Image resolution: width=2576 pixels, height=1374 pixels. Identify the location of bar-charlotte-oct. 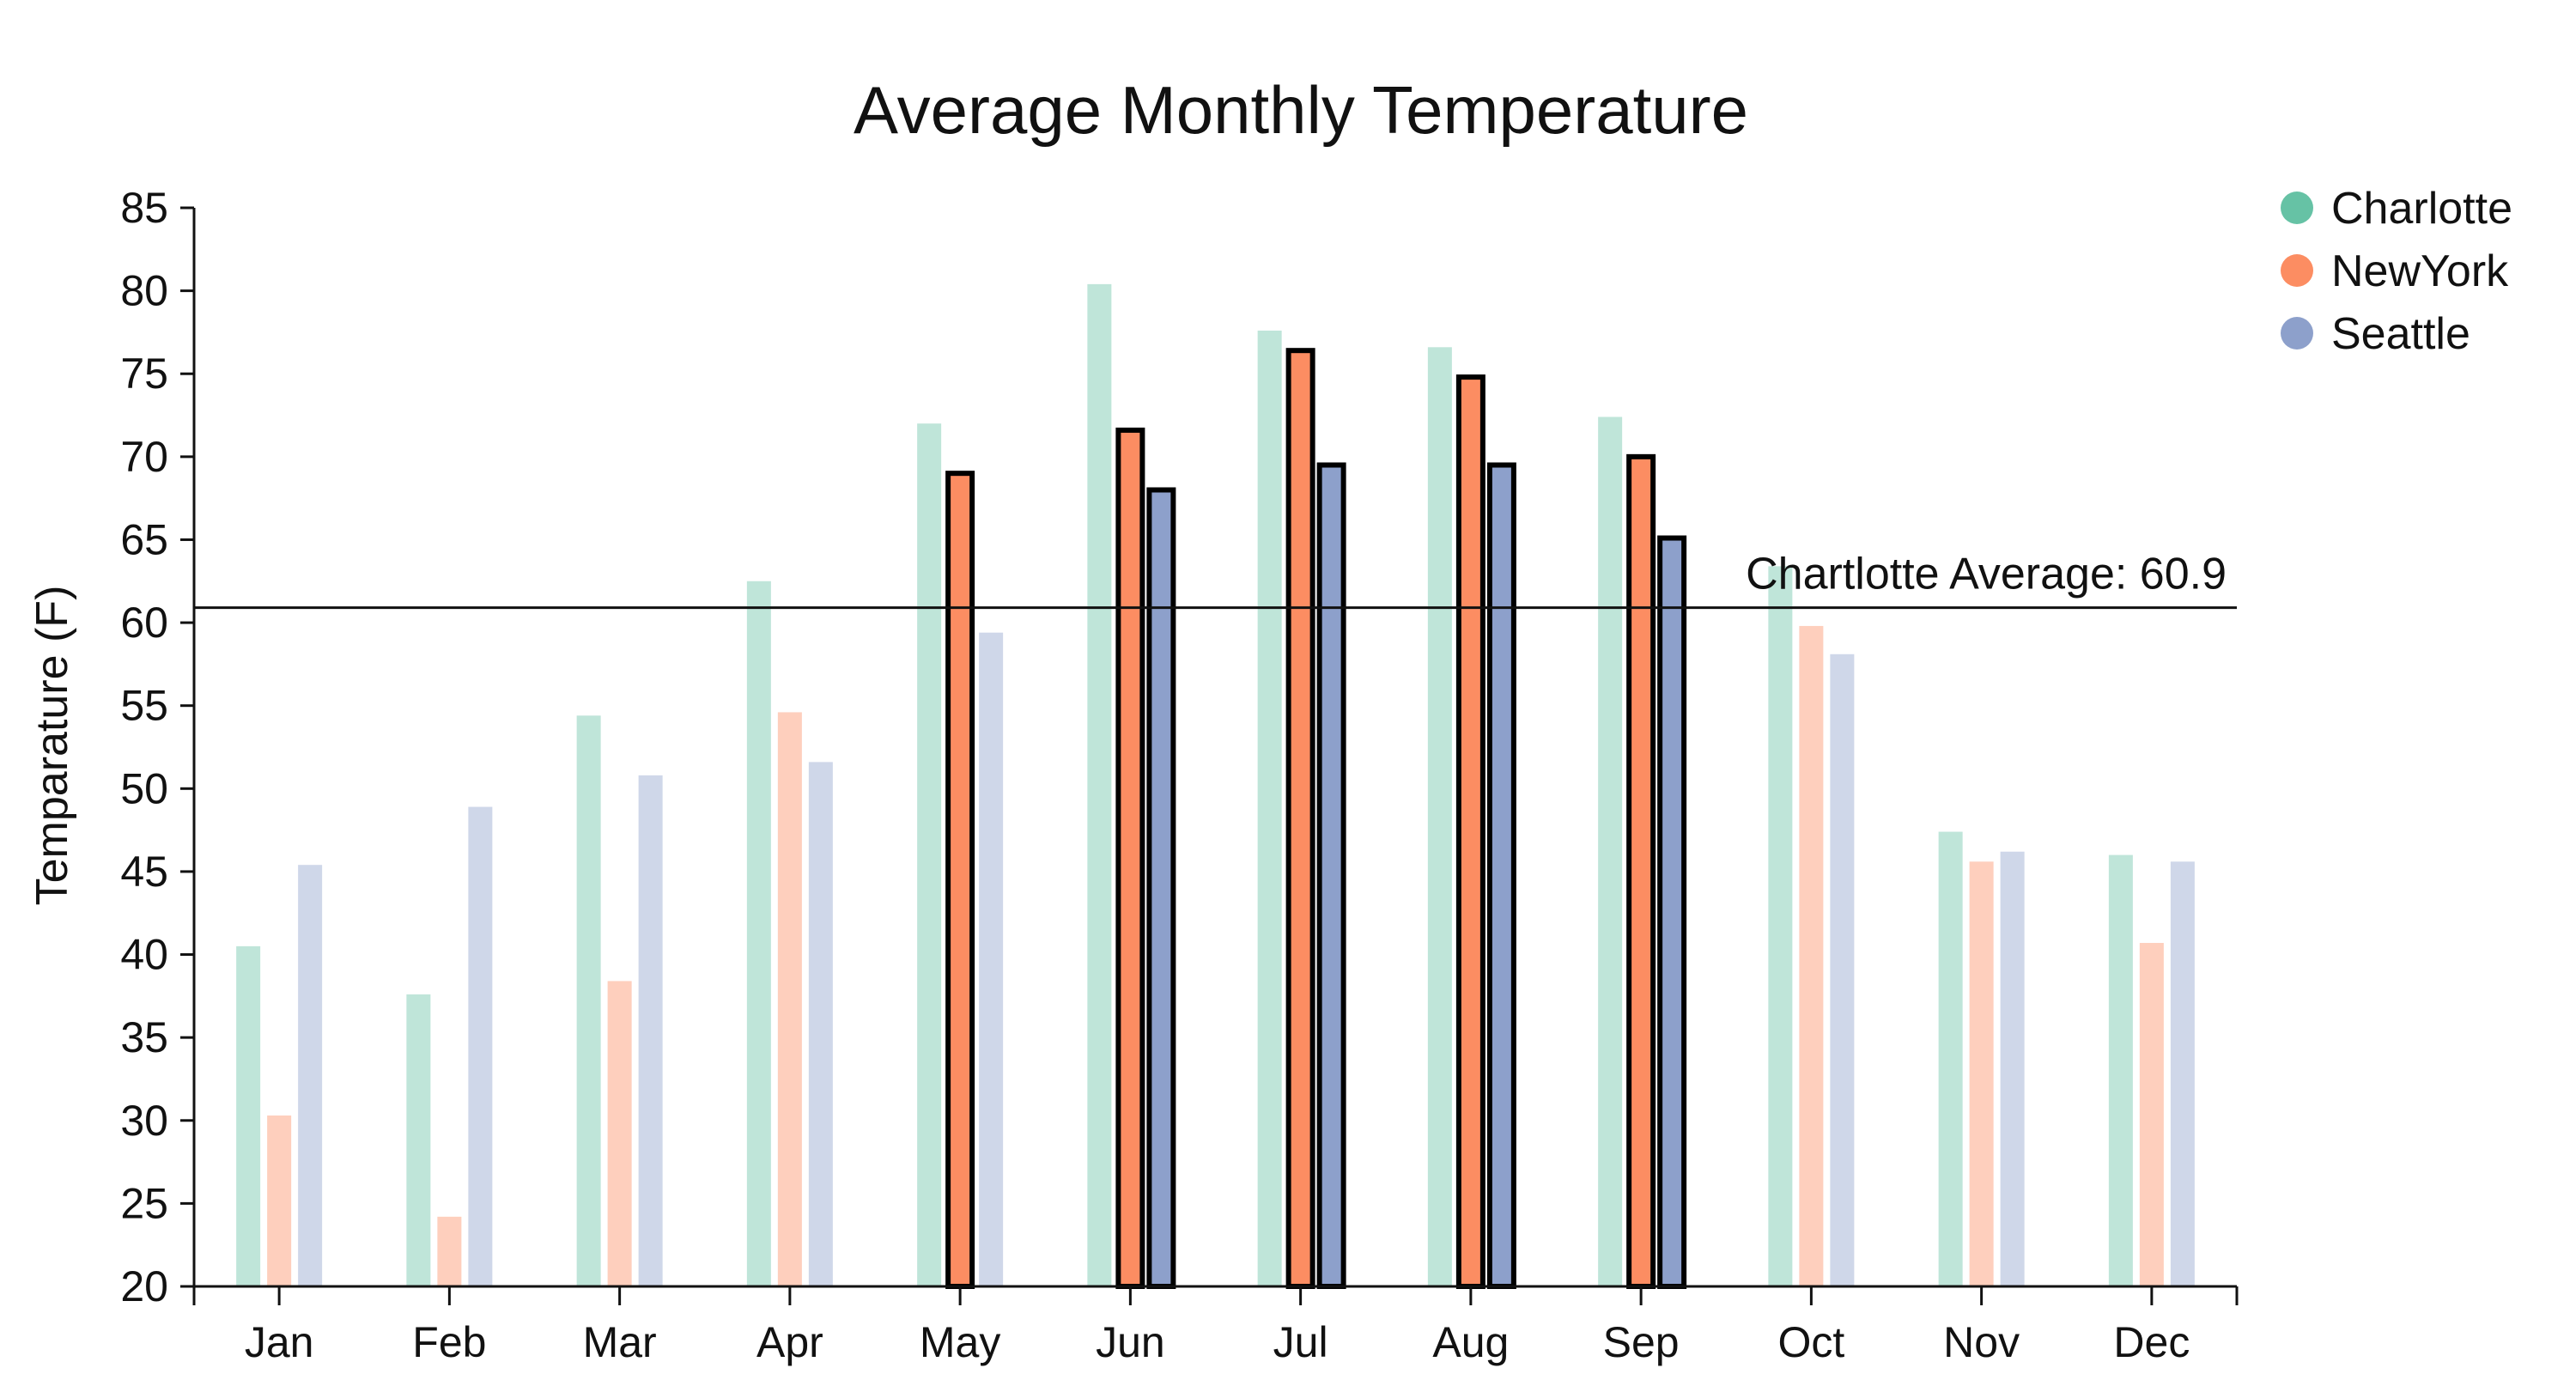
(1780, 926).